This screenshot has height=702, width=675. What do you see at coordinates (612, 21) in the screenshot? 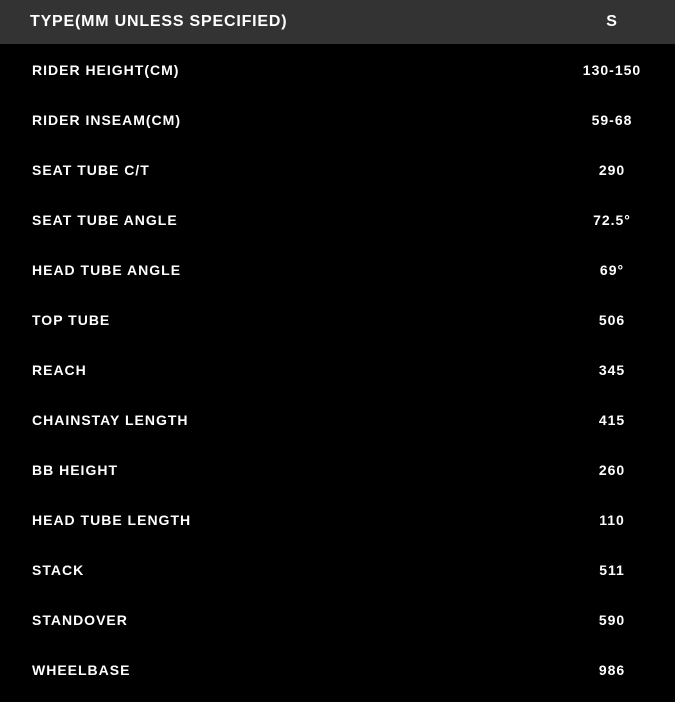
I see `size-header: S` at bounding box center [612, 21].